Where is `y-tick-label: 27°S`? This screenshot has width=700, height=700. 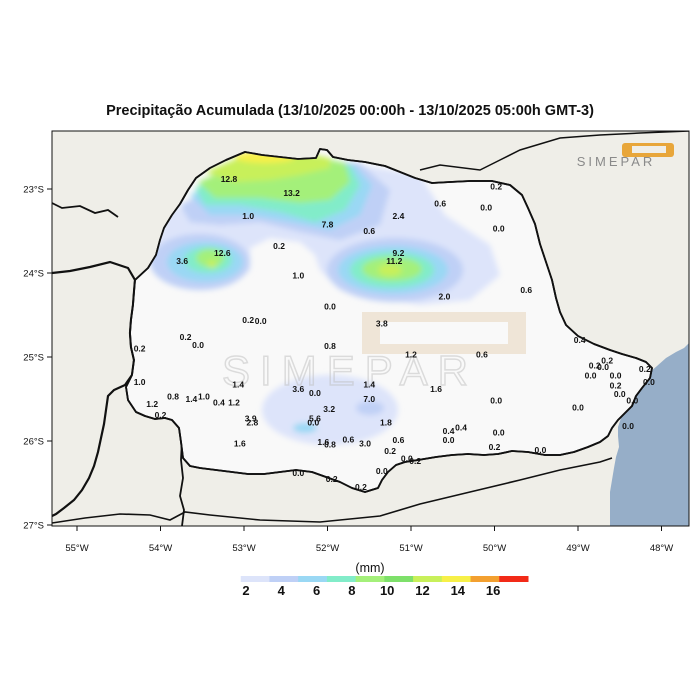
y-tick-label: 27°S is located at coordinates (33, 526).